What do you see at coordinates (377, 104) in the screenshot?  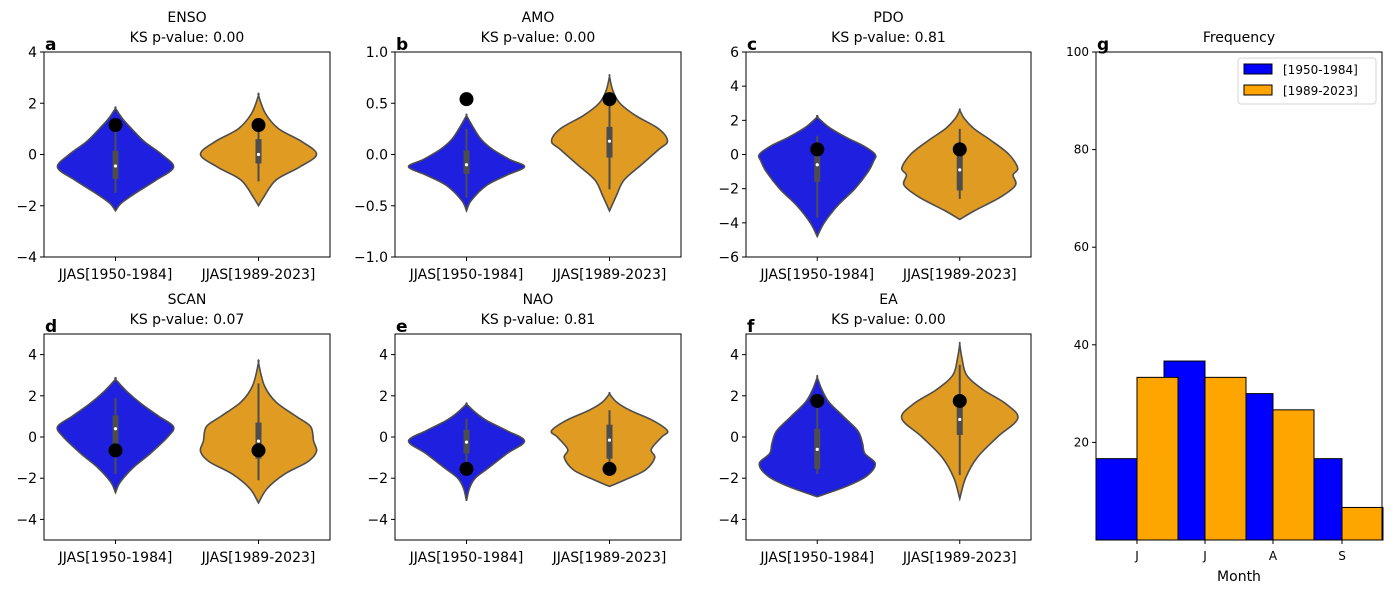 I see `ytick-label: 0.5` at bounding box center [377, 104].